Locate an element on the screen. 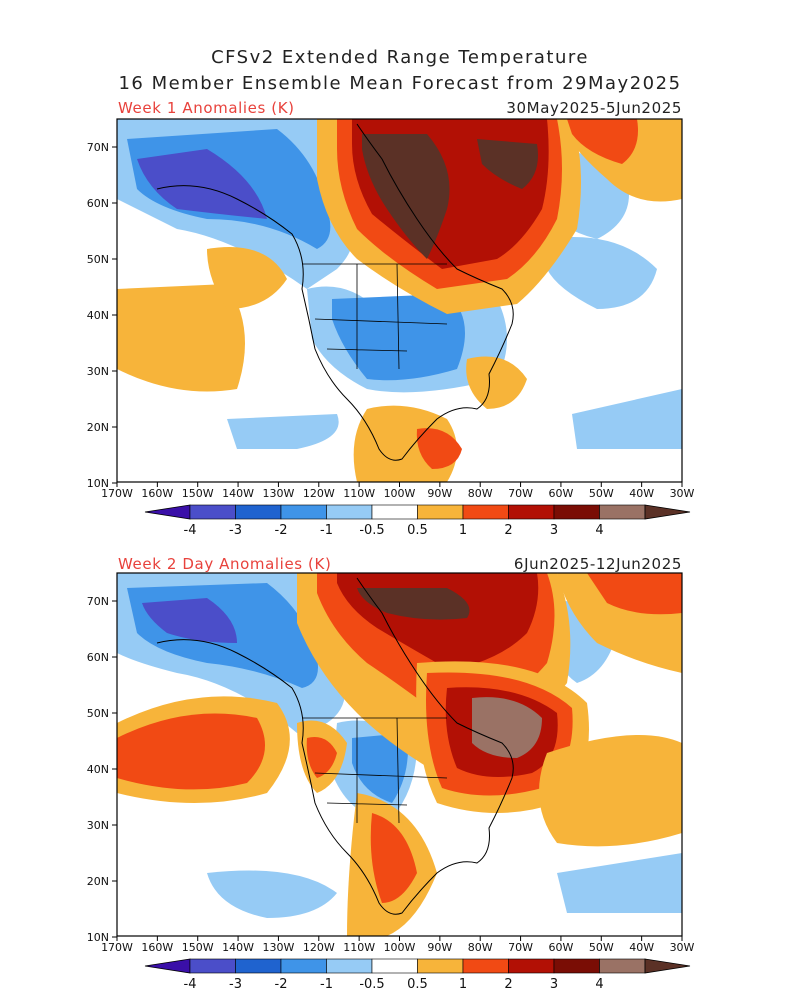  colorbar-label: -1 is located at coordinates (326, 984).